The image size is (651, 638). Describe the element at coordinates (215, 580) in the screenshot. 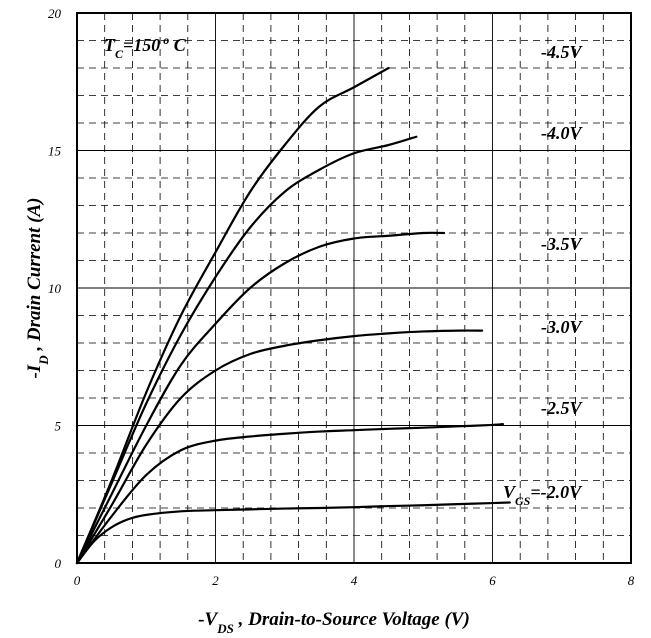

I see `x-tick-label: 2` at that location.